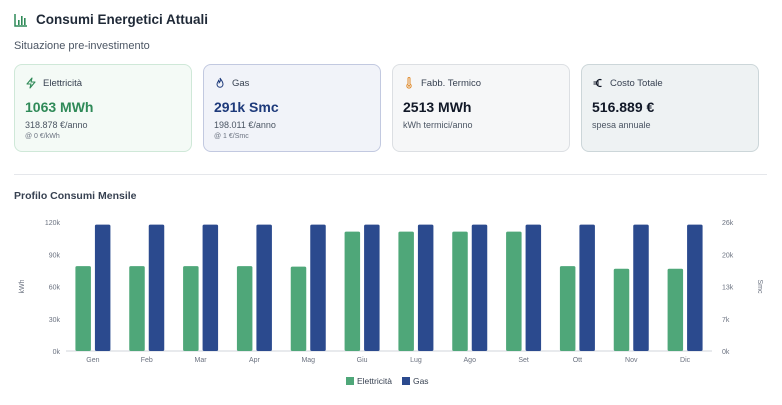  I want to click on flame-icon, so click(220, 83).